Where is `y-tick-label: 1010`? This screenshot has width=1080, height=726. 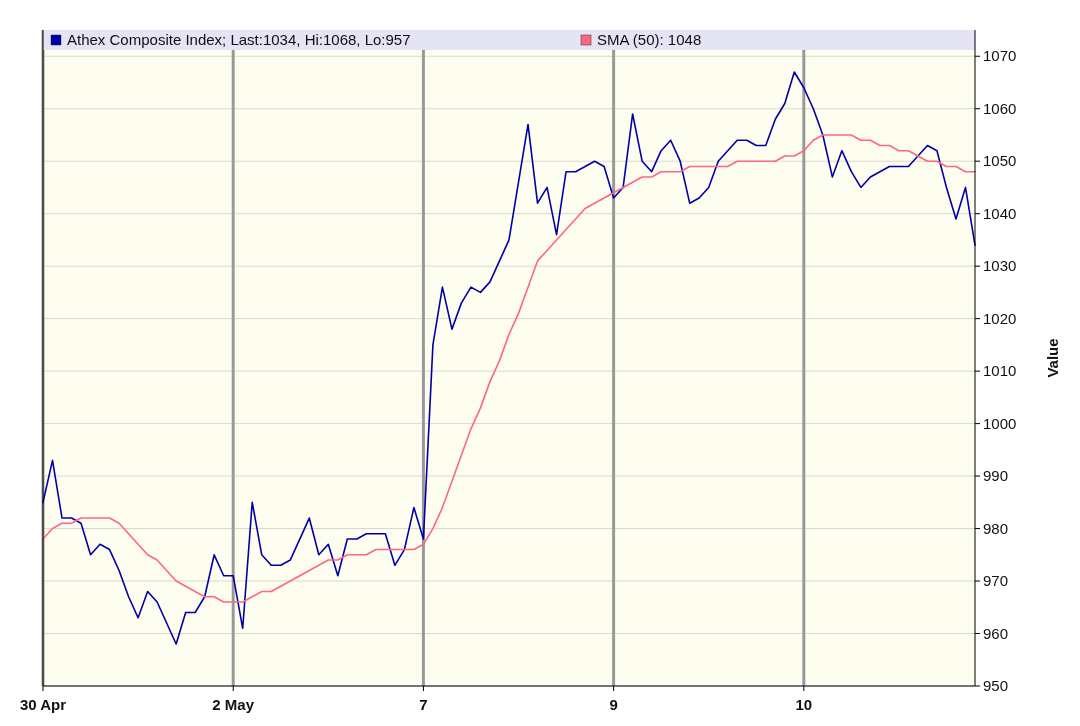
y-tick-label: 1010 is located at coordinates (1000, 371).